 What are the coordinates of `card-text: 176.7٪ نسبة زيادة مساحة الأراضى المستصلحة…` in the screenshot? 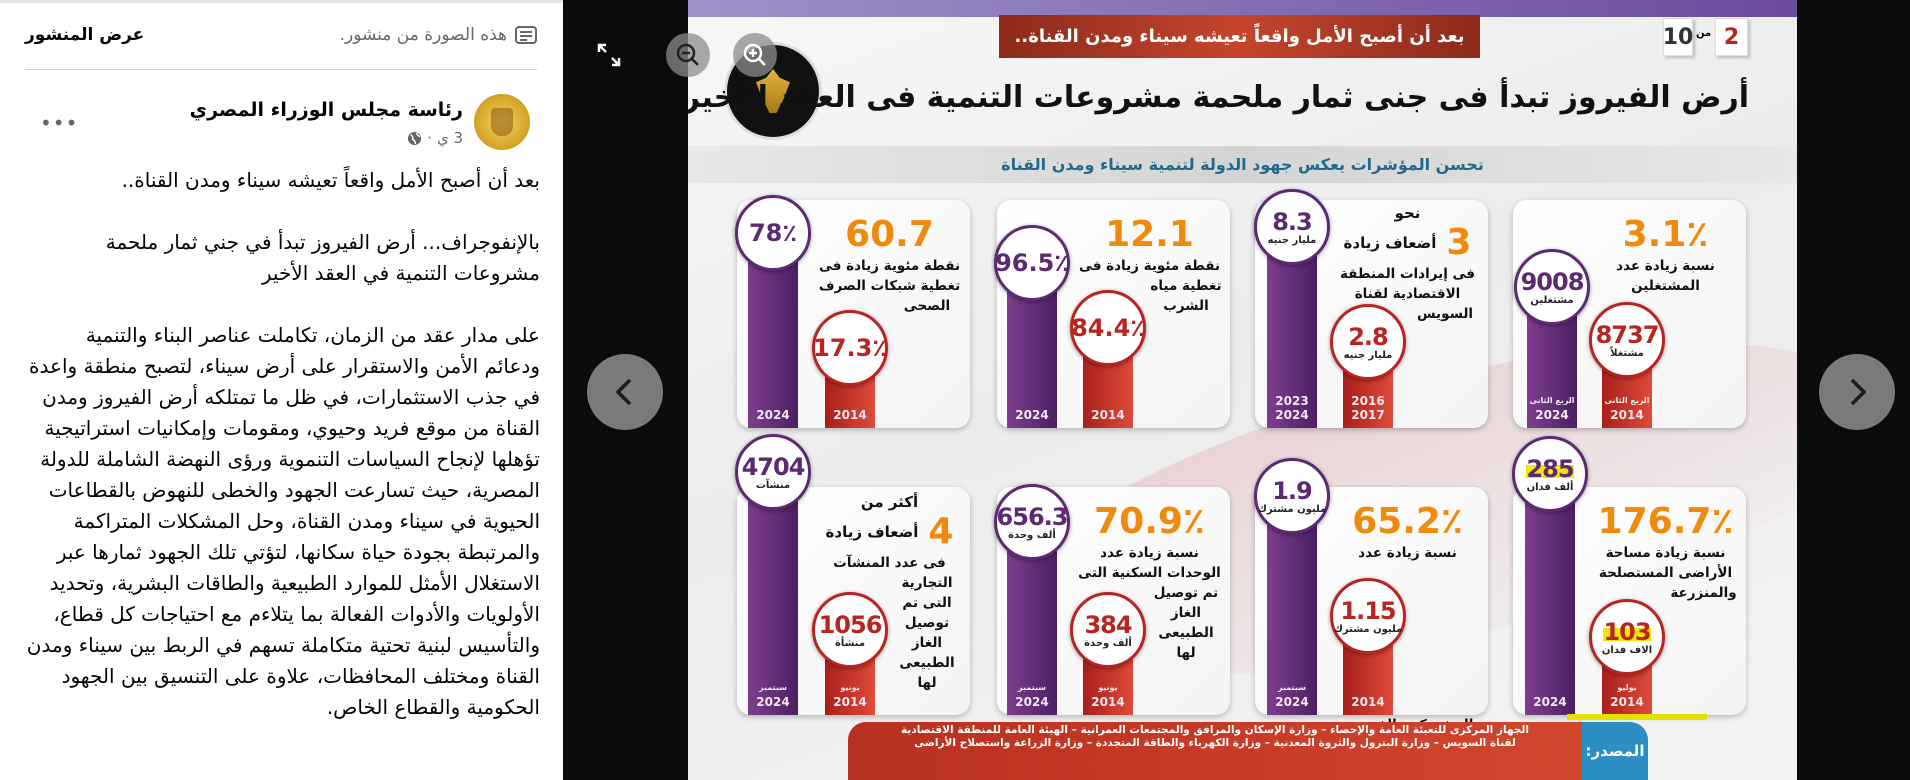 It's located at (1665, 608).